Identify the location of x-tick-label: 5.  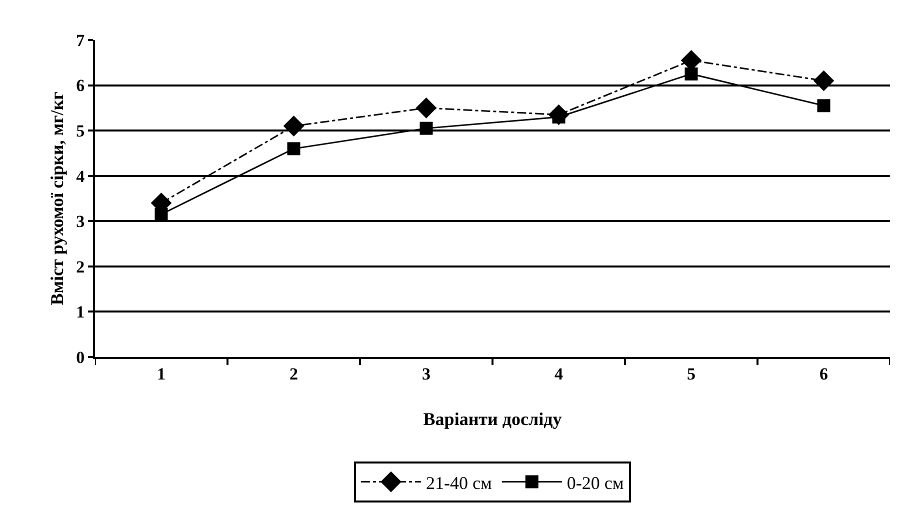
(691, 374).